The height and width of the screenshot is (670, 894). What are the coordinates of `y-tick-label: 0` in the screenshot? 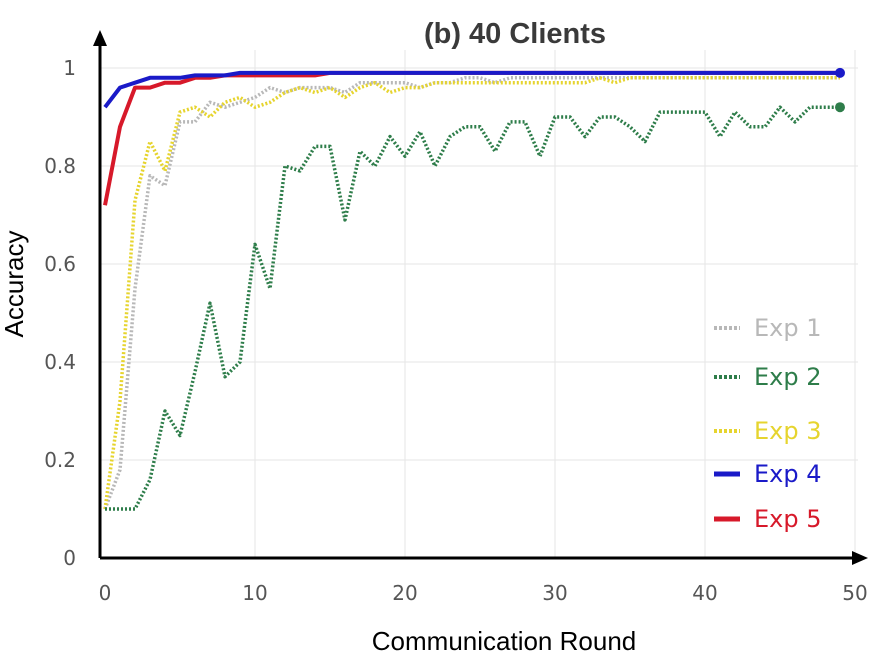 It's located at (69, 558).